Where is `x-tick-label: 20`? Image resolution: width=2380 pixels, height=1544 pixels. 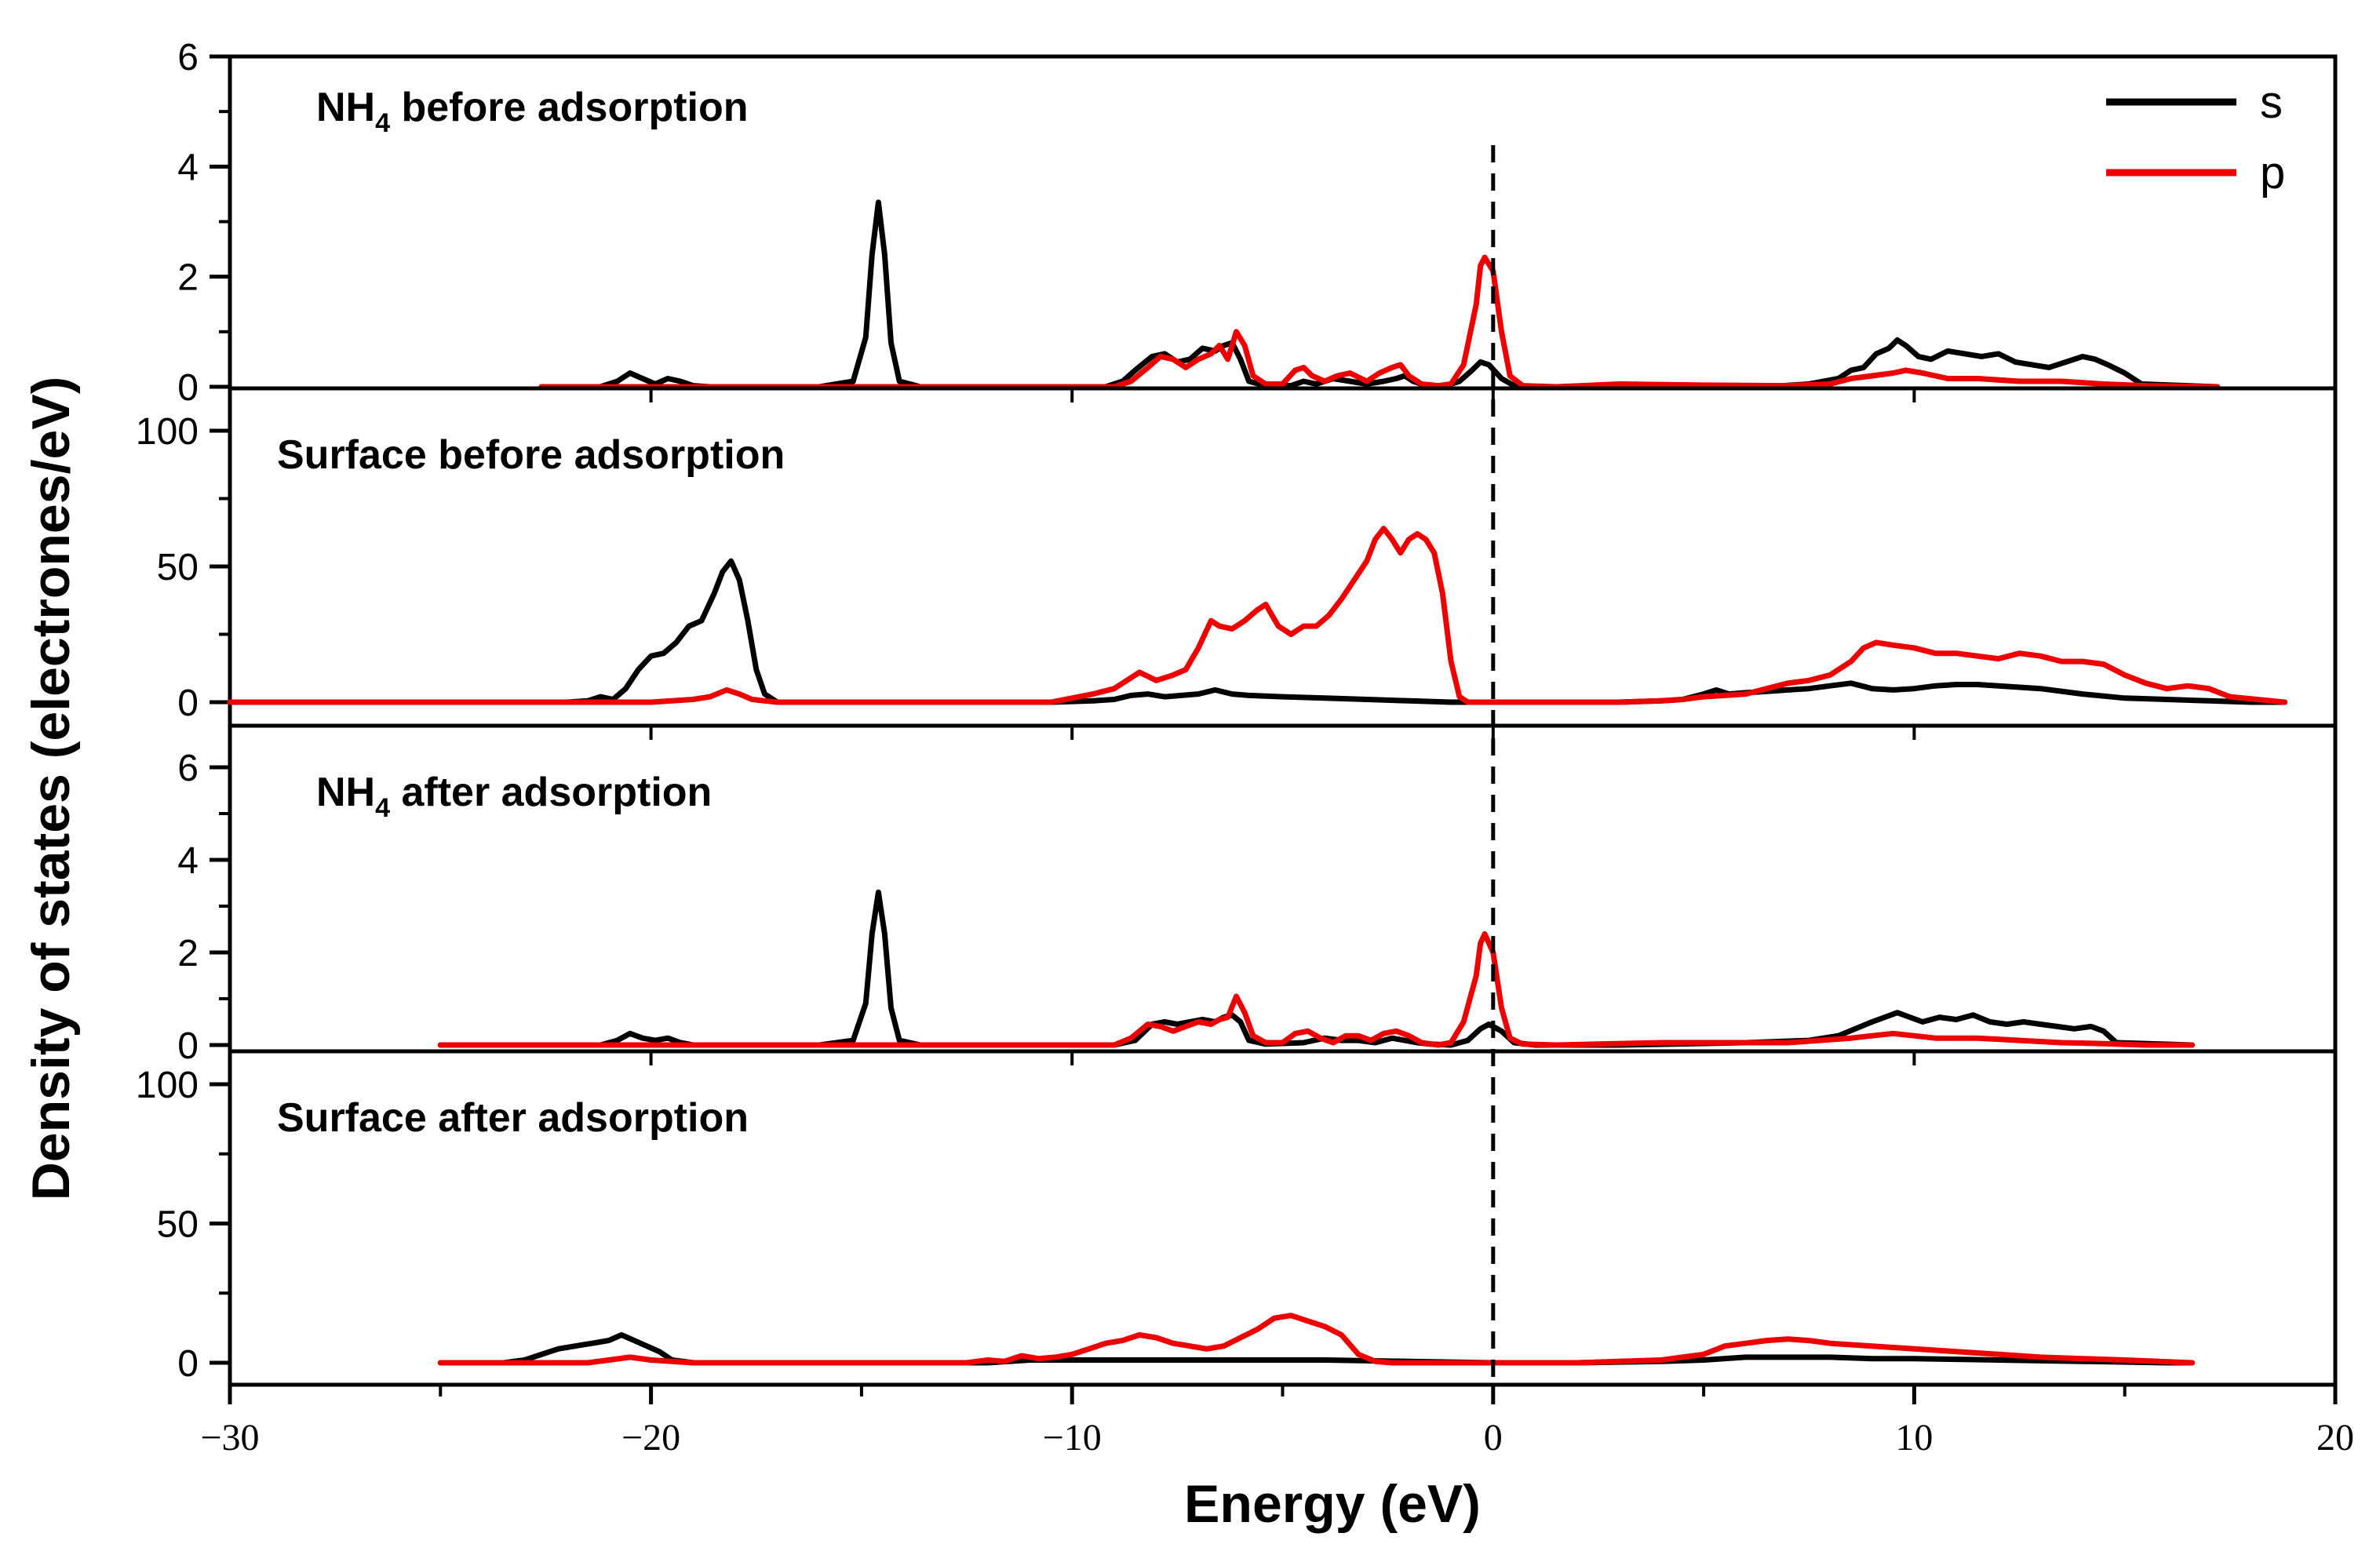 x-tick-label: 20 is located at coordinates (2335, 1437).